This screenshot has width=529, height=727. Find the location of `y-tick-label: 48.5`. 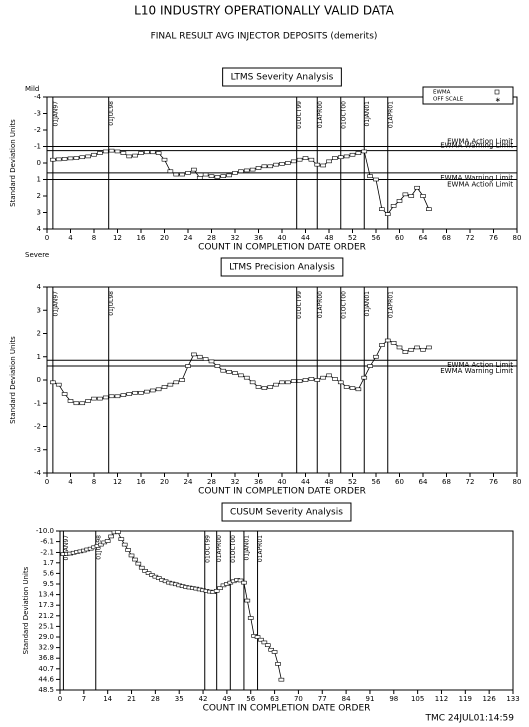

y-tick-label: 48.5 is located at coordinates (46, 690).